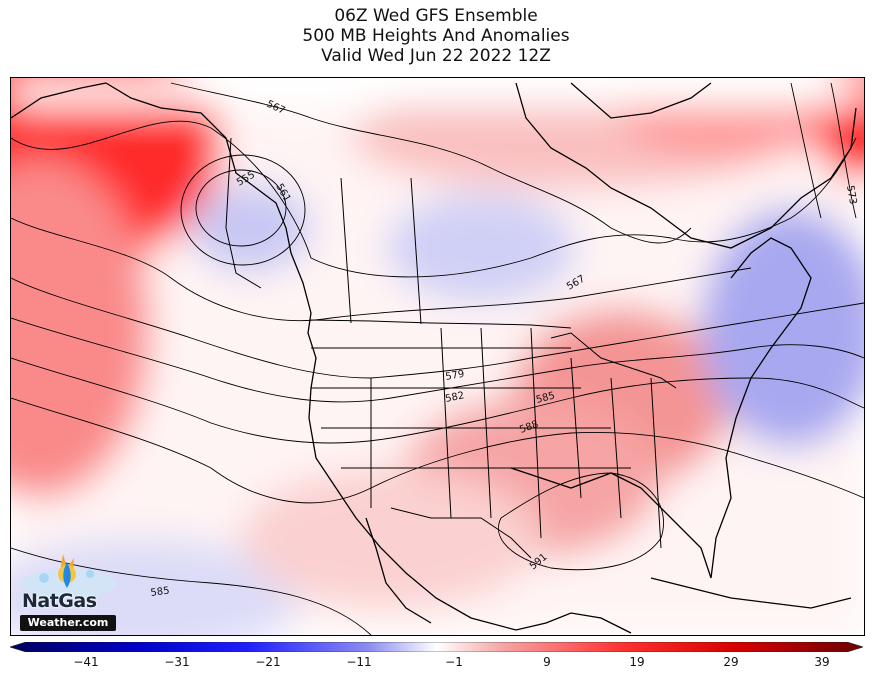 Image resolution: width=872 pixels, height=683 pixels. I want to click on bc-alberta-border, so click(243, 213).